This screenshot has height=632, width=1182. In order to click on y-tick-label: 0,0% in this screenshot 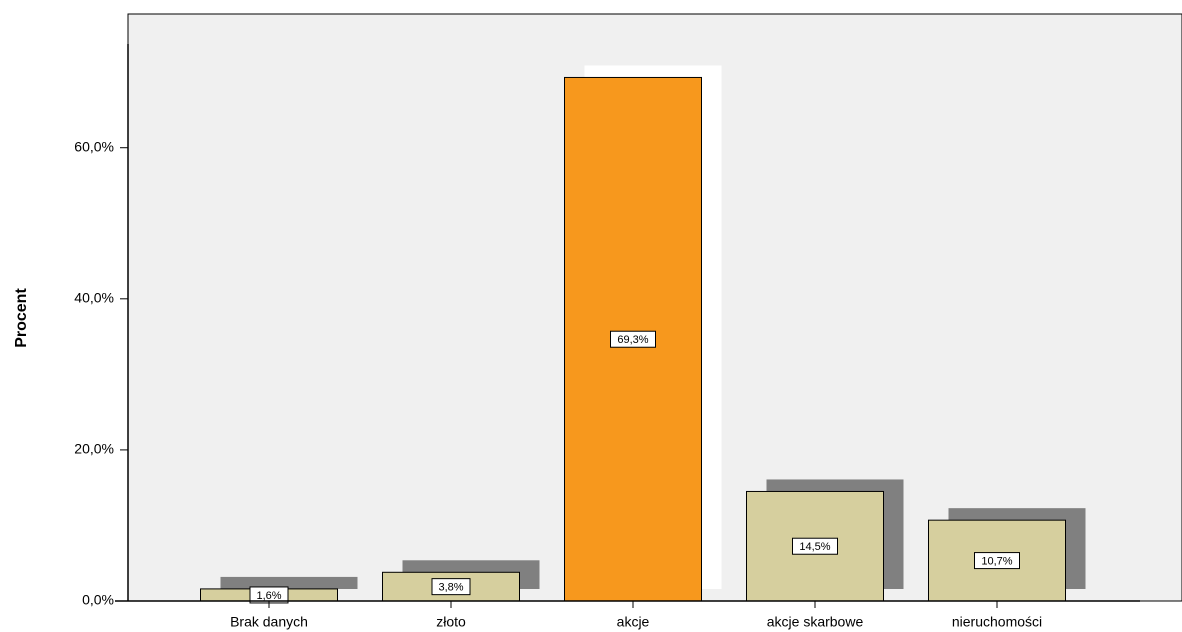, I will do `click(98, 600)`.